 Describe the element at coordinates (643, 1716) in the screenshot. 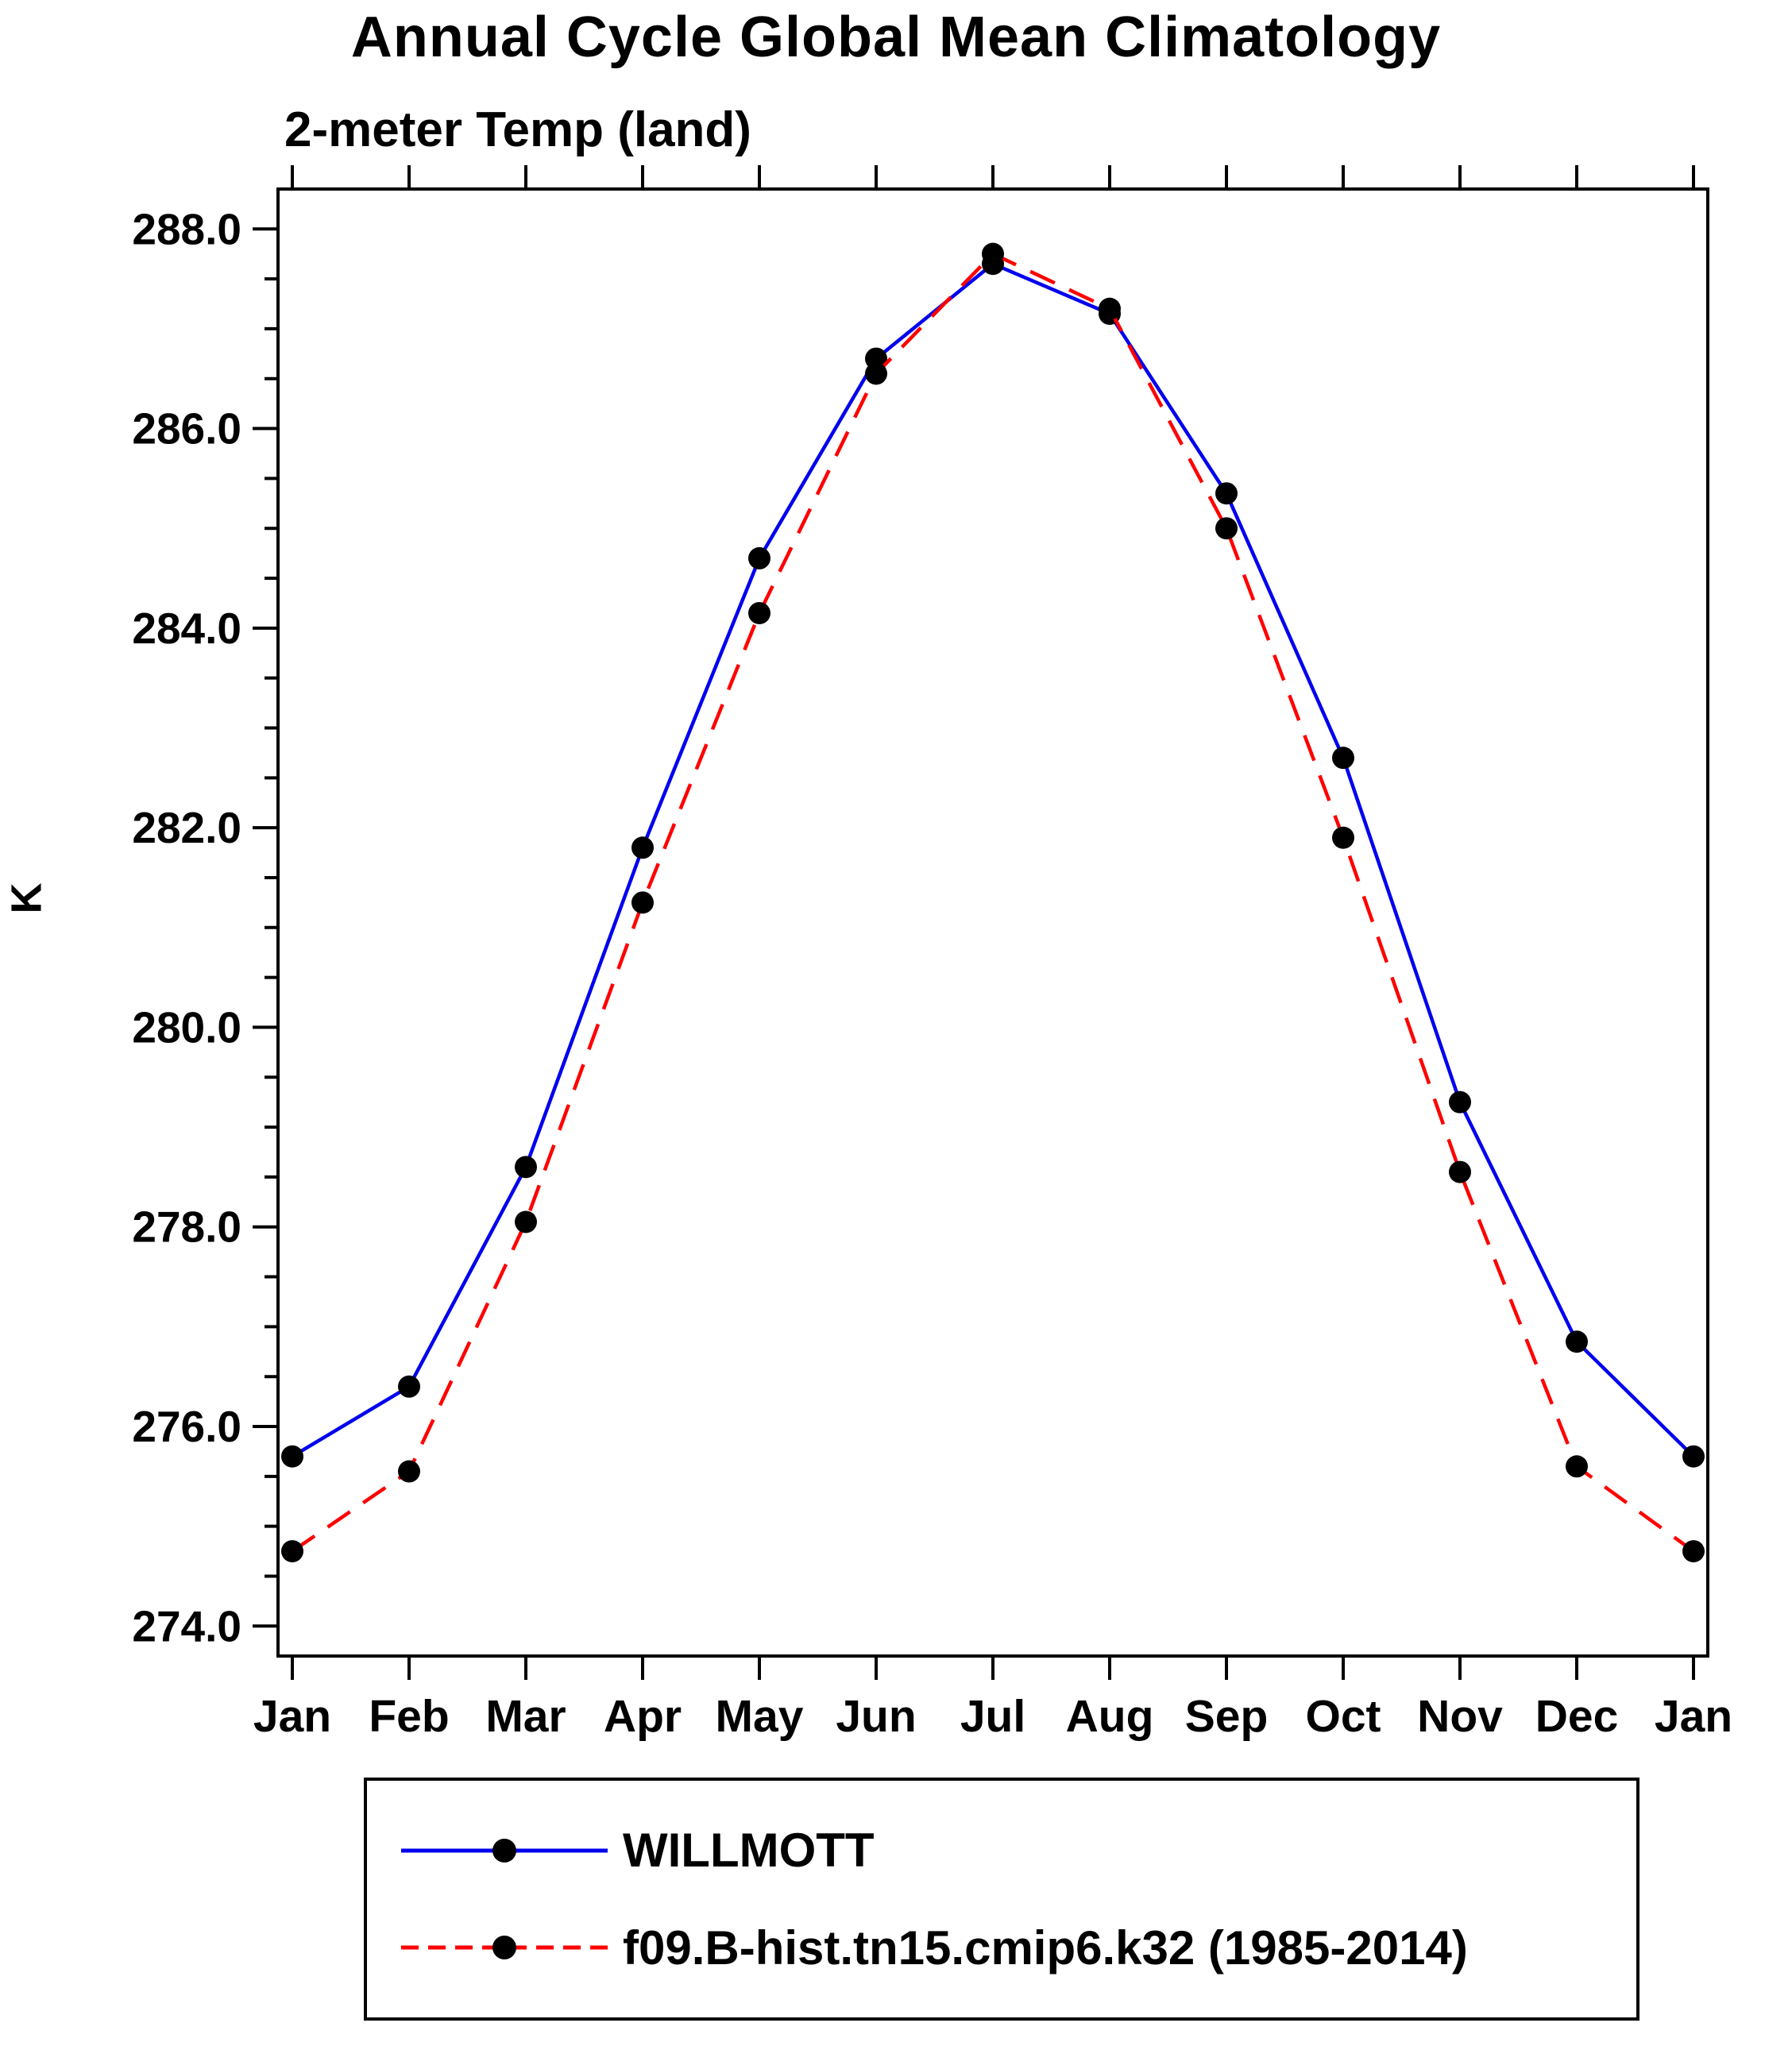

I see `svg-text: Apr` at that location.